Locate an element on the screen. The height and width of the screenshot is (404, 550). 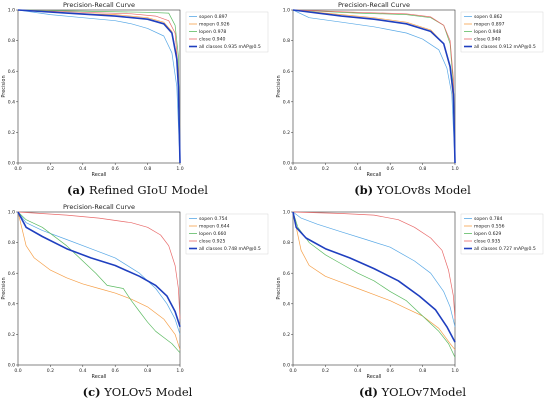
legend-label-0: sopen 0.754 is located at coordinates (213, 219).